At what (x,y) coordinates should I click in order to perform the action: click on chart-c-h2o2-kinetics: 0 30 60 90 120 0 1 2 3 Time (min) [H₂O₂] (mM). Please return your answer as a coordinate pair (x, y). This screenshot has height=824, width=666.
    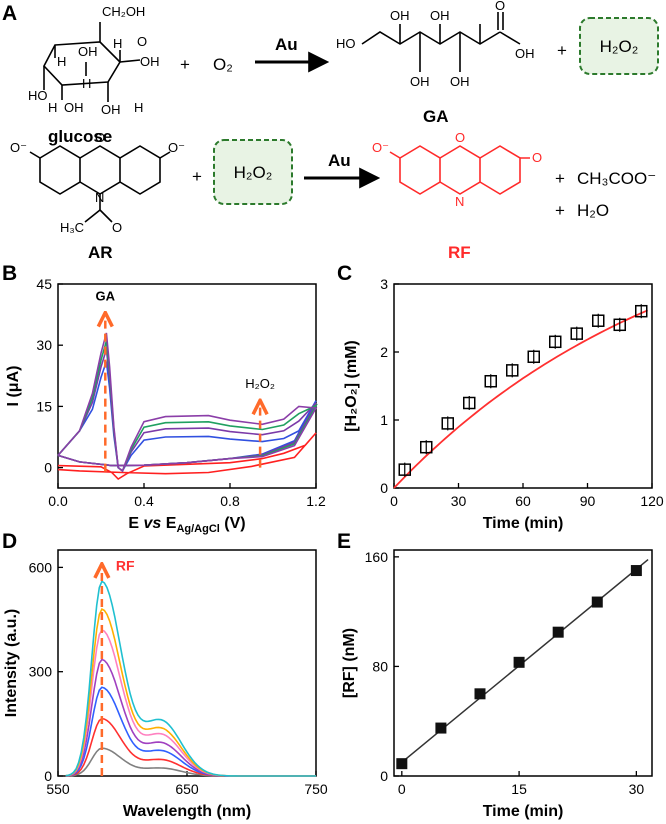
    Looking at the image, I should click on (503, 404).